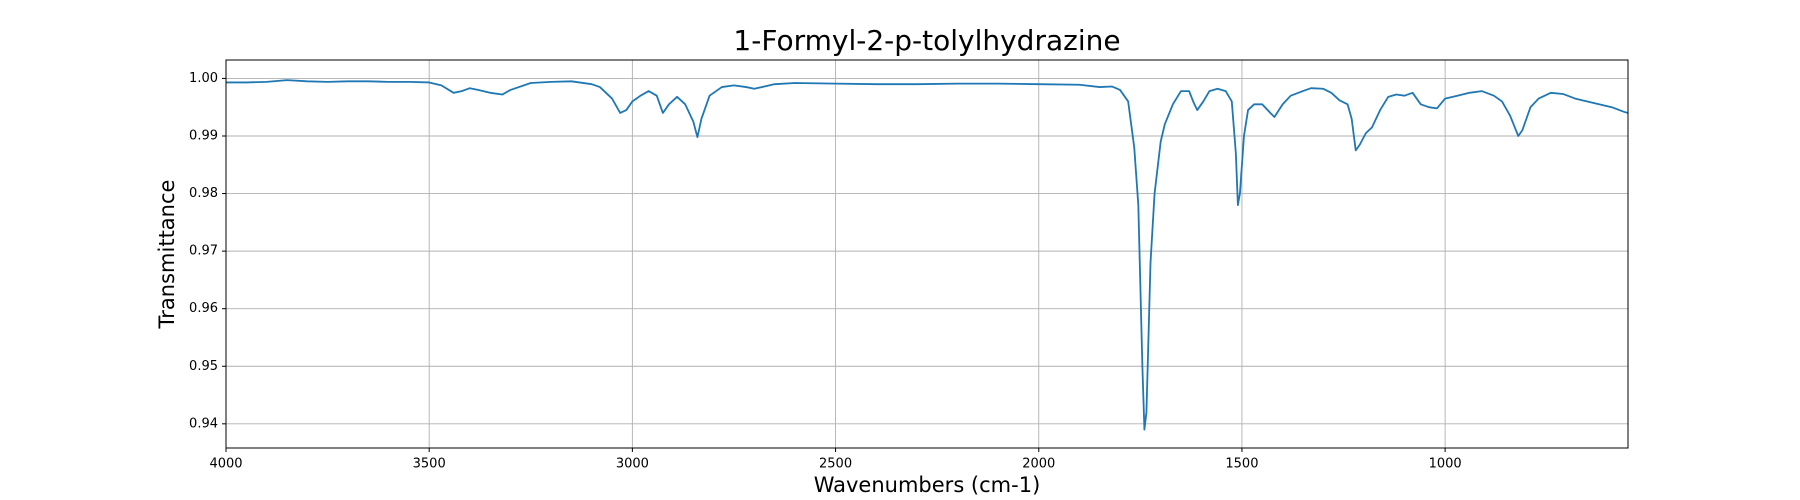 Image resolution: width=1800 pixels, height=500 pixels. What do you see at coordinates (203, 308) in the screenshot?
I see `y-tick-label: 0.96` at bounding box center [203, 308].